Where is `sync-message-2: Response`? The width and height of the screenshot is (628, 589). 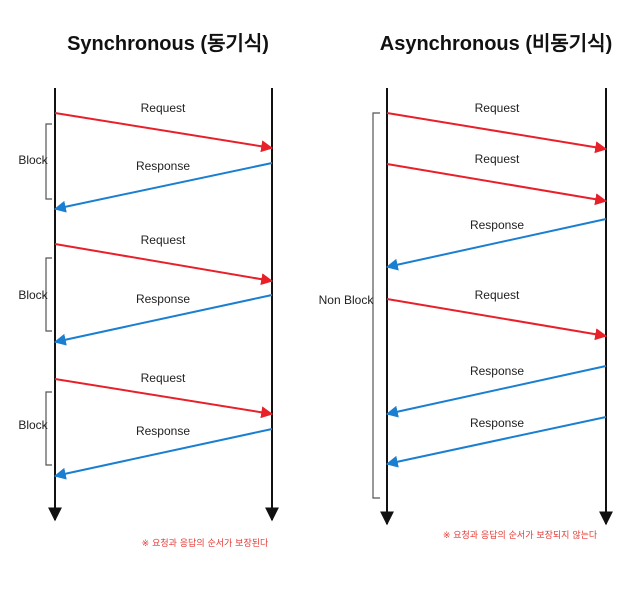
sync-message-2: Response is located at coordinates (163, 186).